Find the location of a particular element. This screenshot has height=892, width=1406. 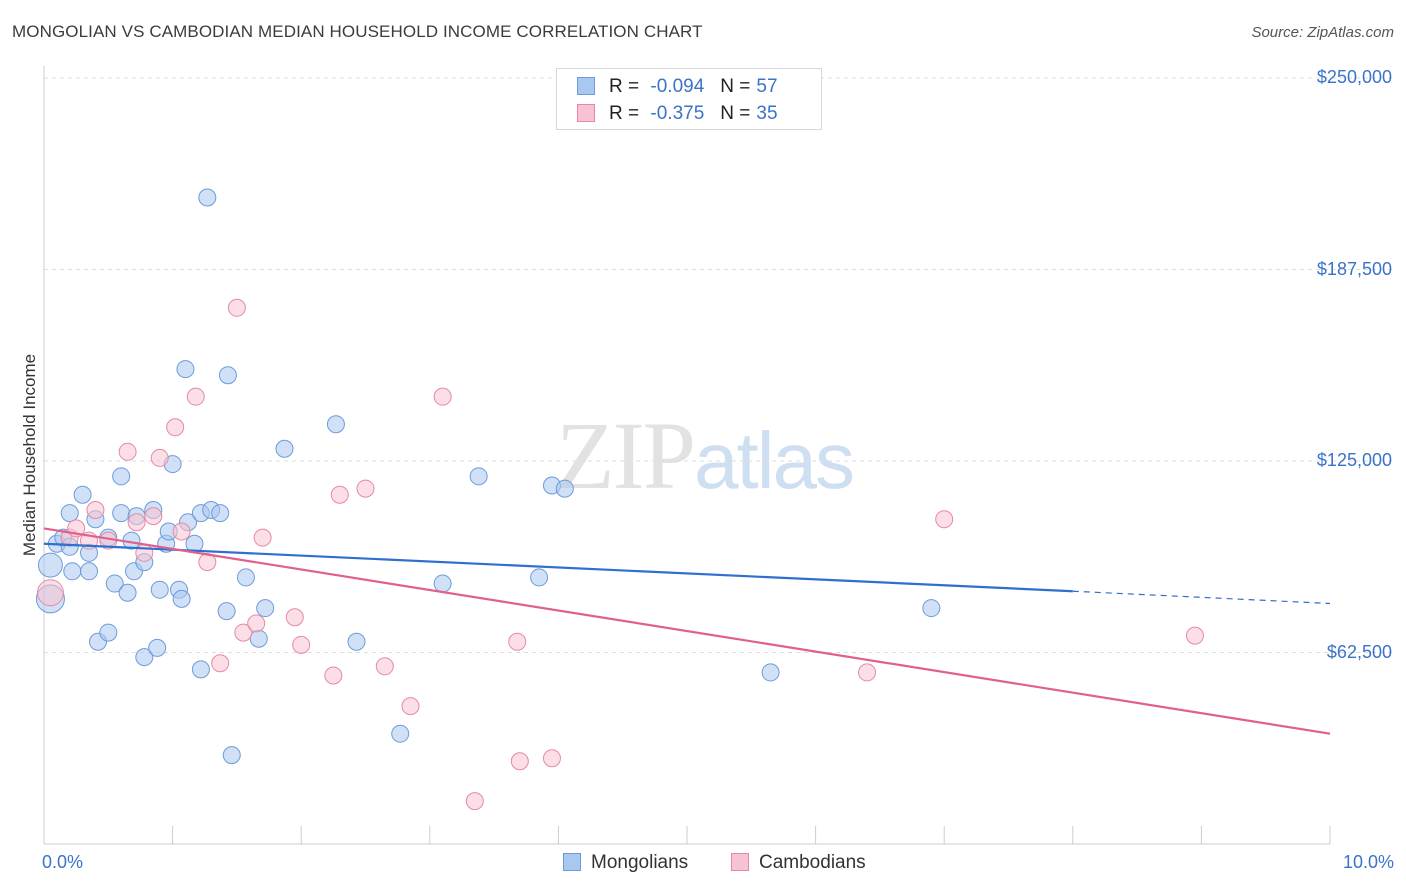

stats-legend-row-cambodians: R = -0.375 N = 35 is located at coordinates (677, 114).